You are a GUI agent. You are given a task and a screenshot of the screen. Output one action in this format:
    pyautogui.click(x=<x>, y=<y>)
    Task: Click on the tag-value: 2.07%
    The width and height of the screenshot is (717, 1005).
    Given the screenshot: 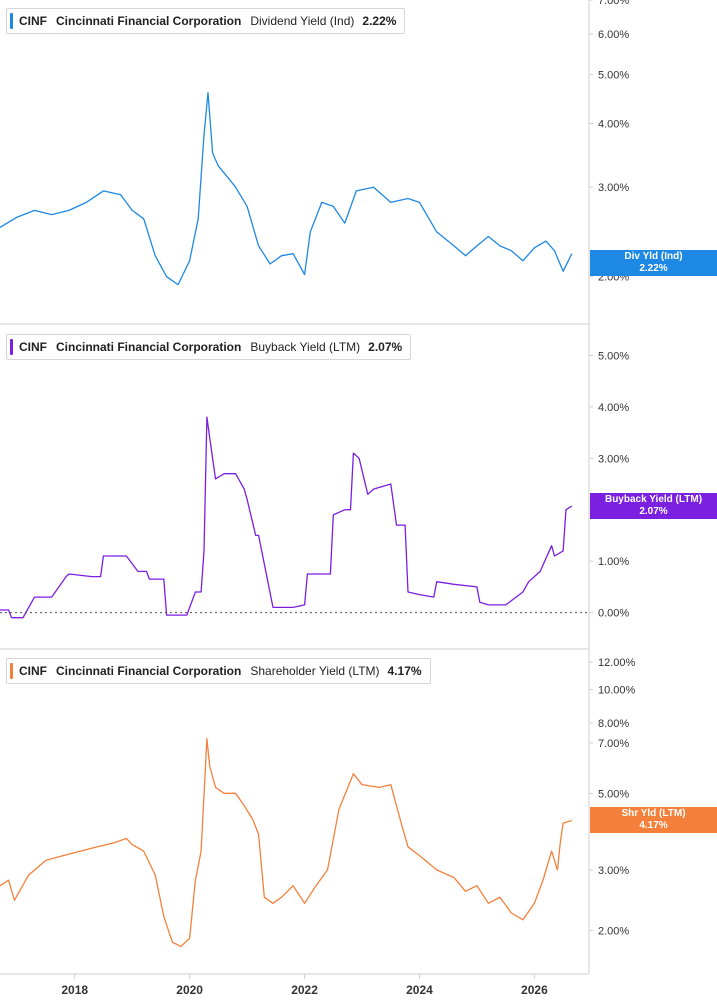 What is the action you would take?
    pyautogui.click(x=653, y=511)
    